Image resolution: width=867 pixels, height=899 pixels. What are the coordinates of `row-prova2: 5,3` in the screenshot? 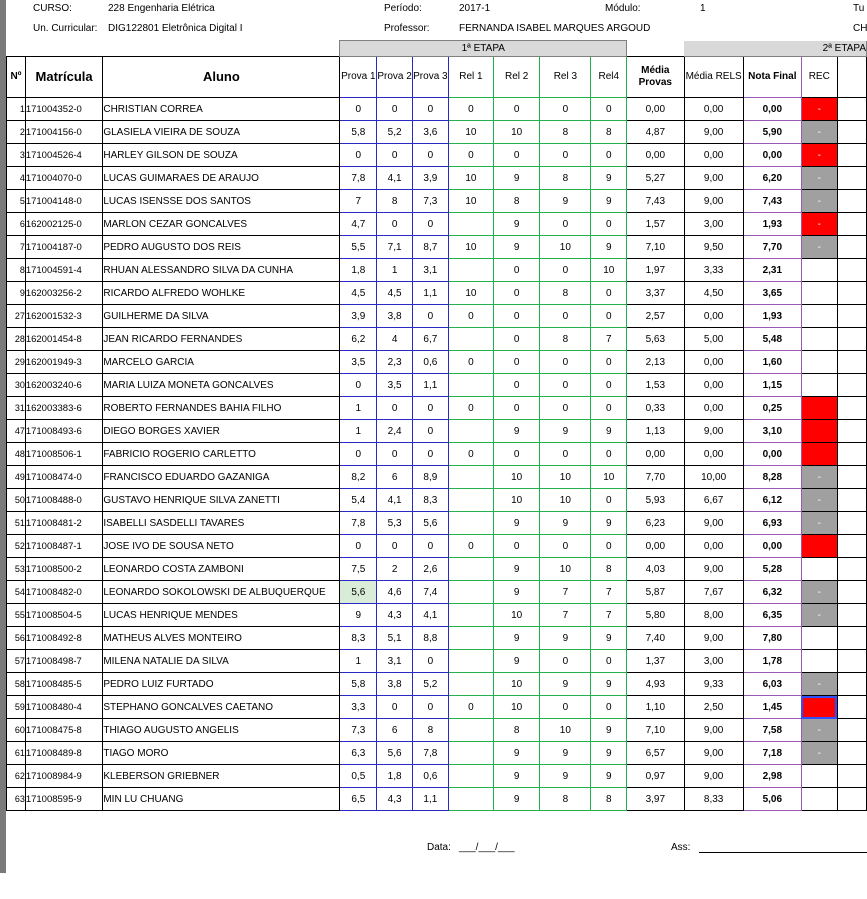 It's located at (394, 523).